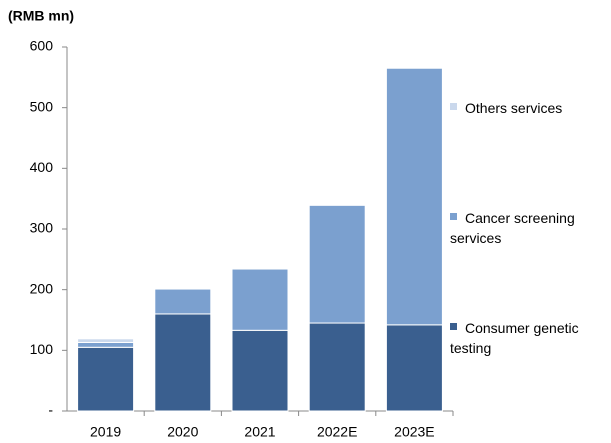 The image size is (611, 443). What do you see at coordinates (42, 228) in the screenshot?
I see `y-tick-label: 300` at bounding box center [42, 228].